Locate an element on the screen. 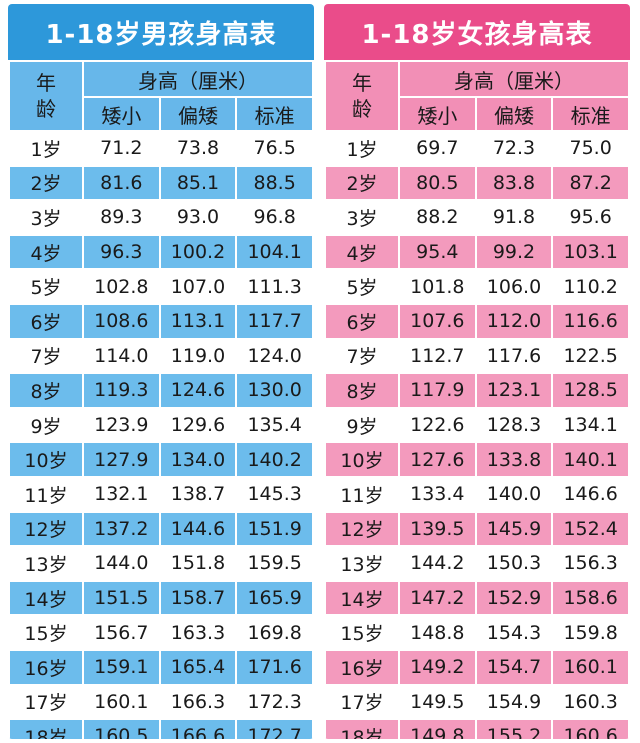 The width and height of the screenshot is (640, 743). age-cell: 18岁 is located at coordinates (46, 728).